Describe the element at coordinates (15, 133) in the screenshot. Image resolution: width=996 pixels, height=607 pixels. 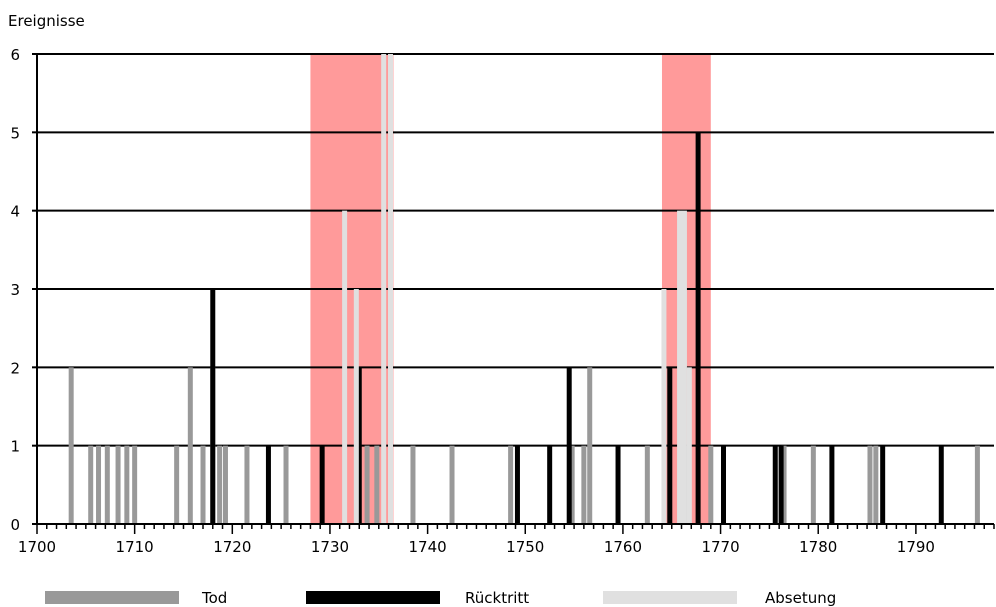
I see `y-tick-label-5: 5` at that location.